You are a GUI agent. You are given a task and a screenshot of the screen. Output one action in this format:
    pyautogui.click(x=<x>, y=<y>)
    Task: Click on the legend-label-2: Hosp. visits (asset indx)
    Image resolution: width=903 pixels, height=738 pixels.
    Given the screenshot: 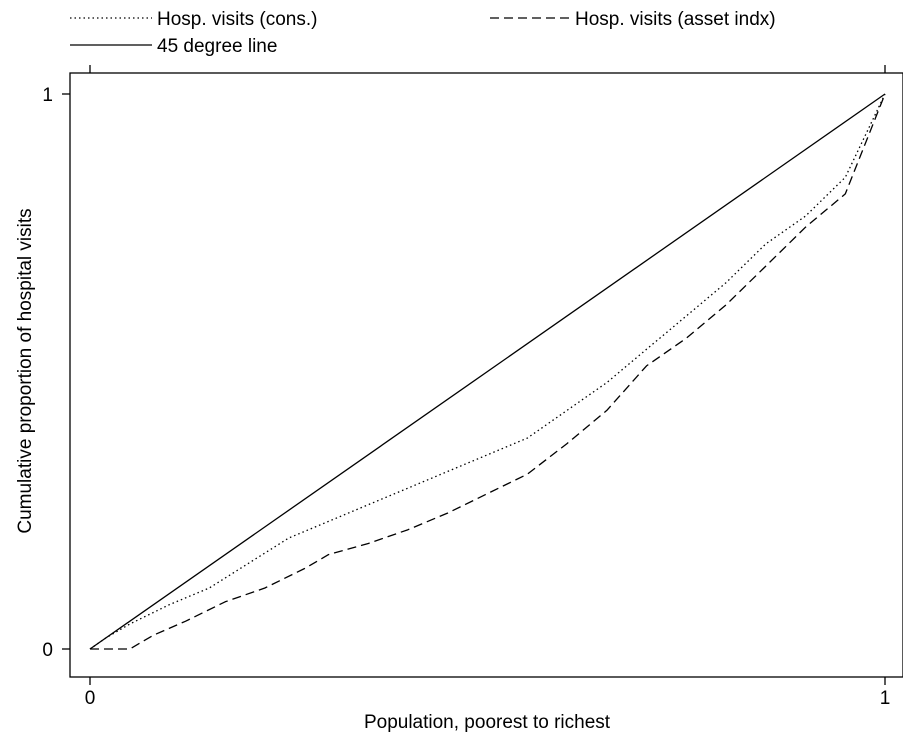 What is the action you would take?
    pyautogui.click(x=675, y=19)
    